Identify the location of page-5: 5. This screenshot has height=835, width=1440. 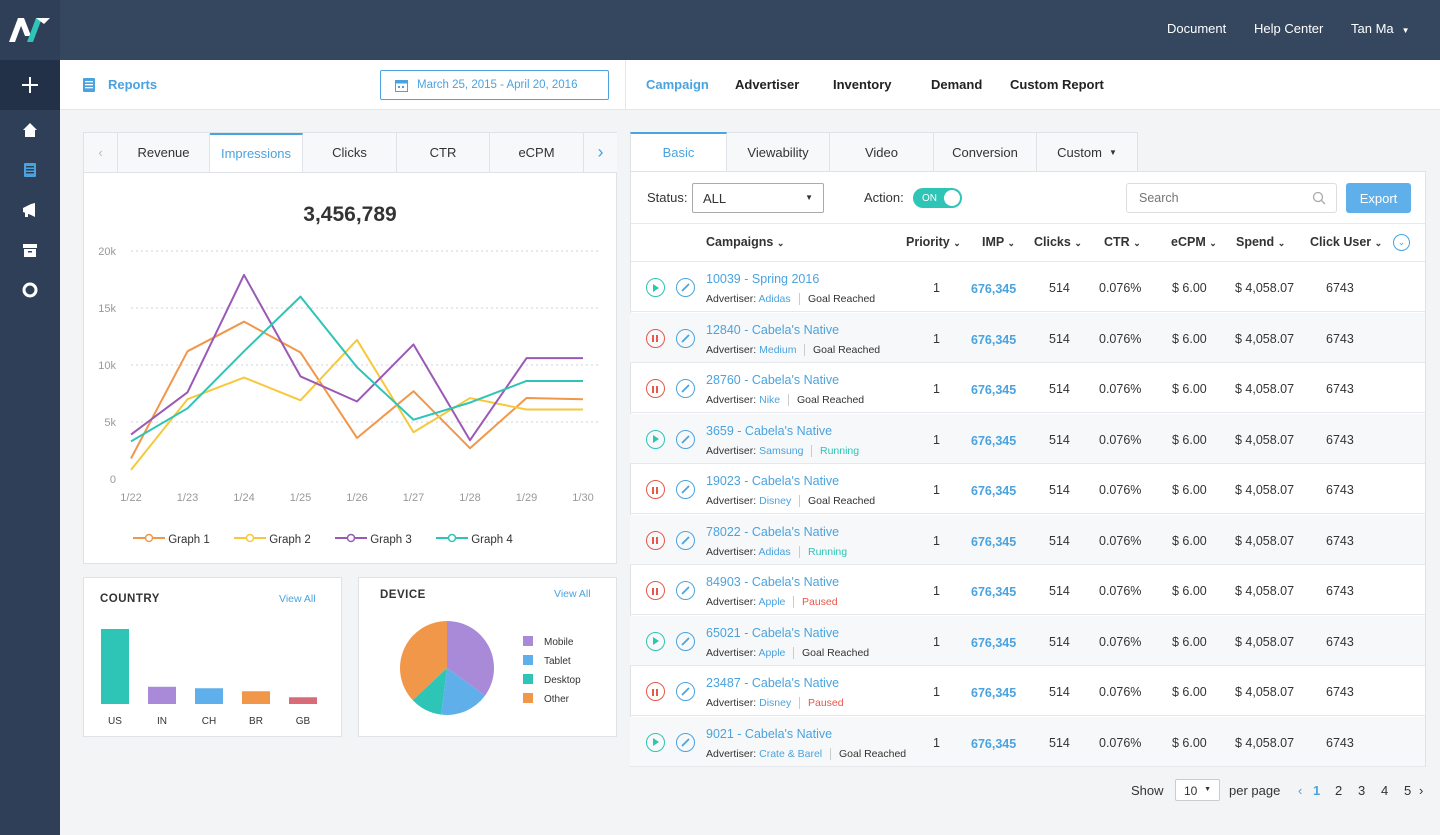
(1408, 790).